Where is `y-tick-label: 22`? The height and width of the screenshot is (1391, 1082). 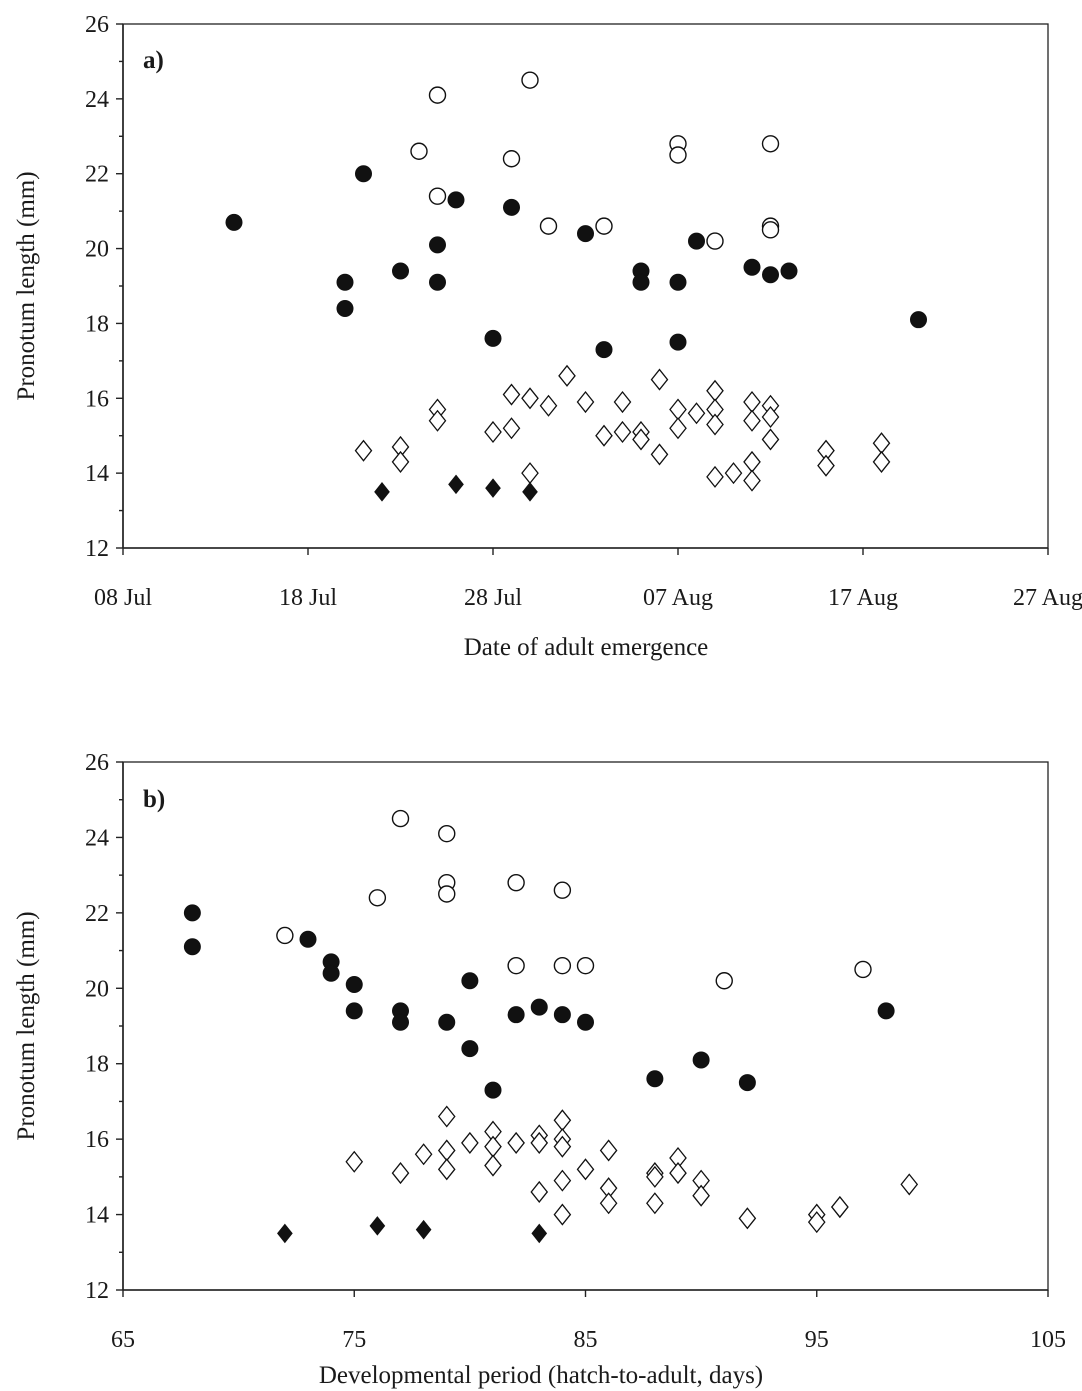 y-tick-label: 22 is located at coordinates (97, 914).